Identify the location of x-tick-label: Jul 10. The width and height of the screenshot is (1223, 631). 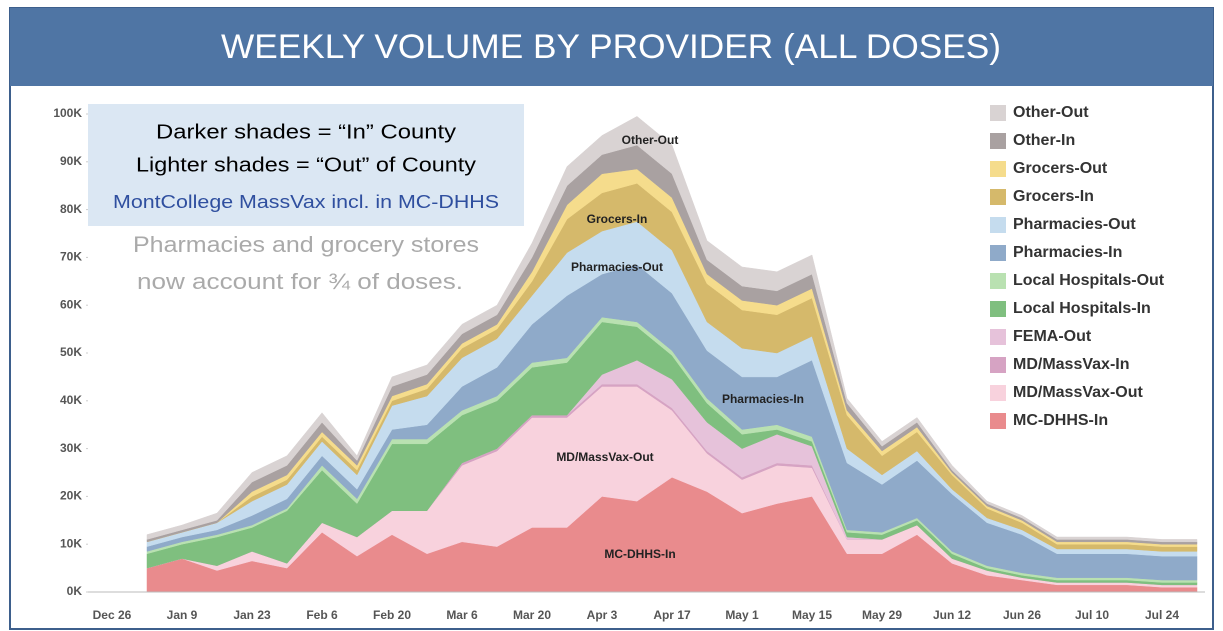
(1092, 615).